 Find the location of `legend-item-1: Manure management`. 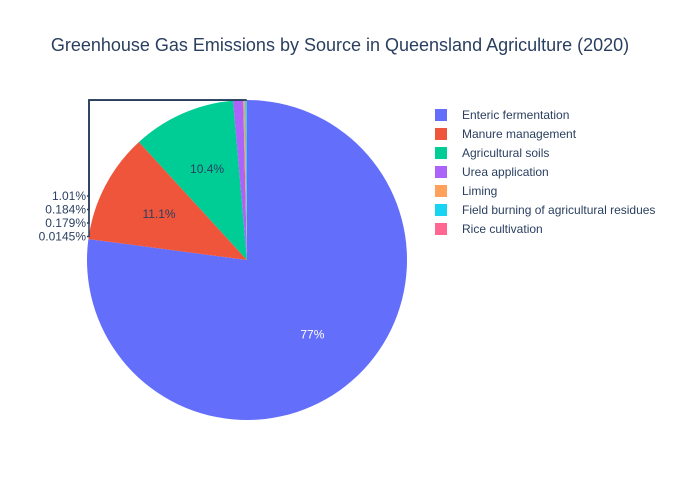

legend-item-1: Manure management is located at coordinates (506, 134).